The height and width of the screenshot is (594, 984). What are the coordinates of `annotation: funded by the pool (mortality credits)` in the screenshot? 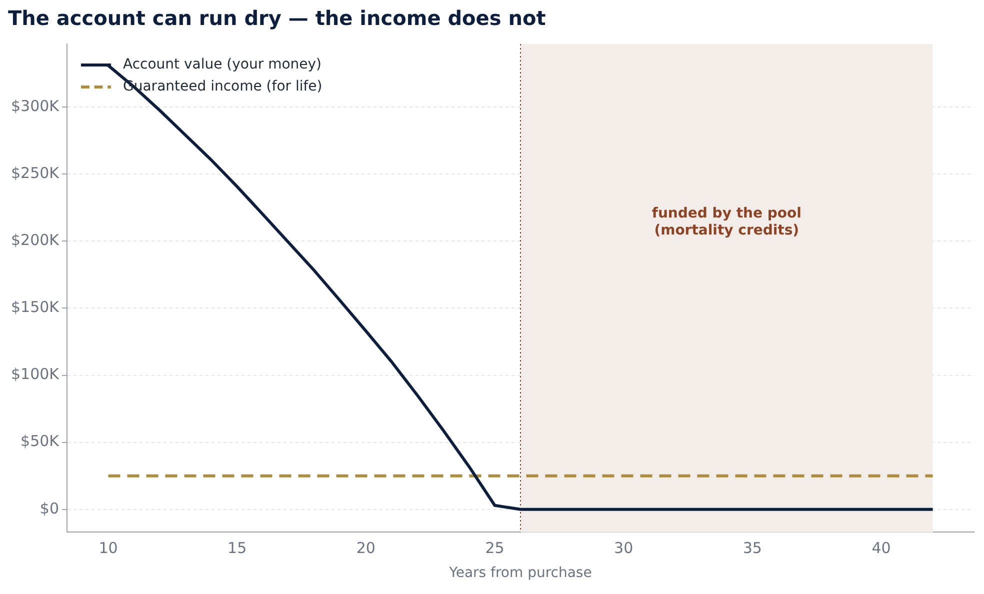 It's located at (727, 221).